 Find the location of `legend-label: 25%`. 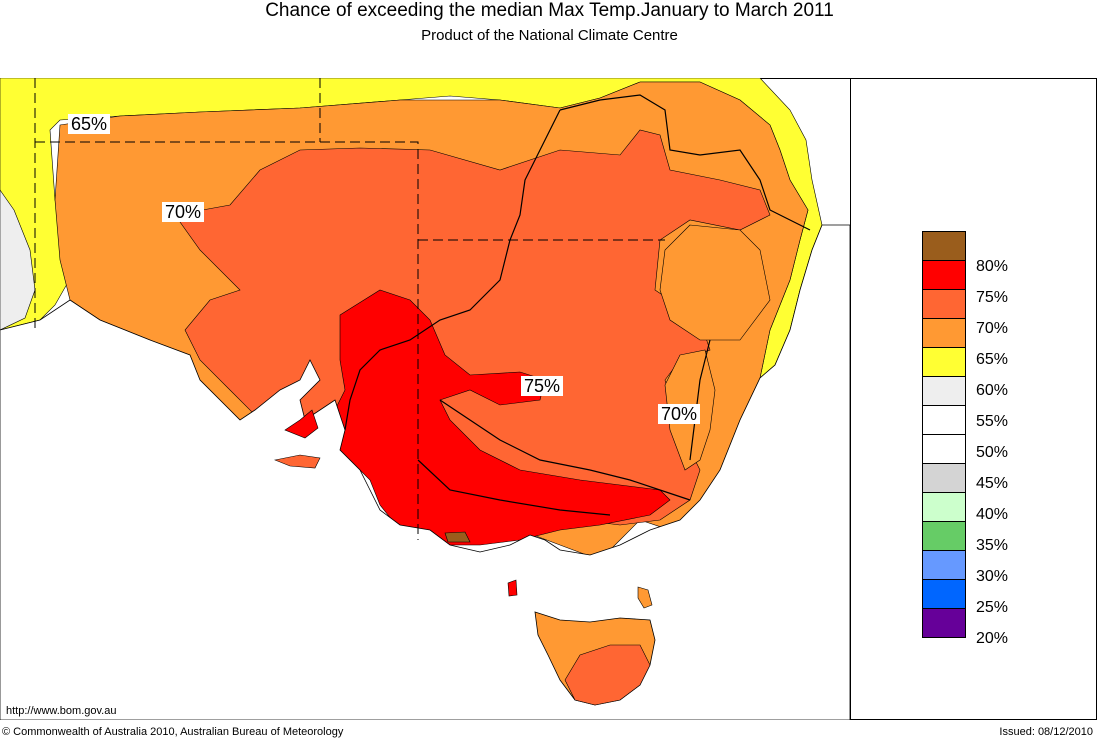

legend-label: 25% is located at coordinates (992, 607).